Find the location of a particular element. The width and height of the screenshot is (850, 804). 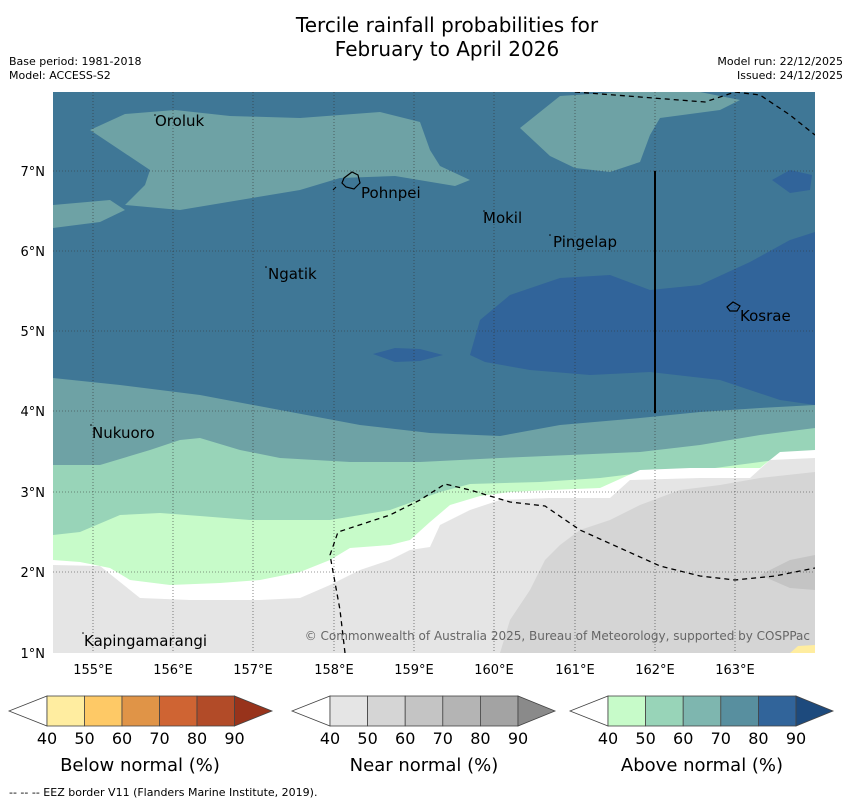

lon-label: 158°E is located at coordinates (334, 670).